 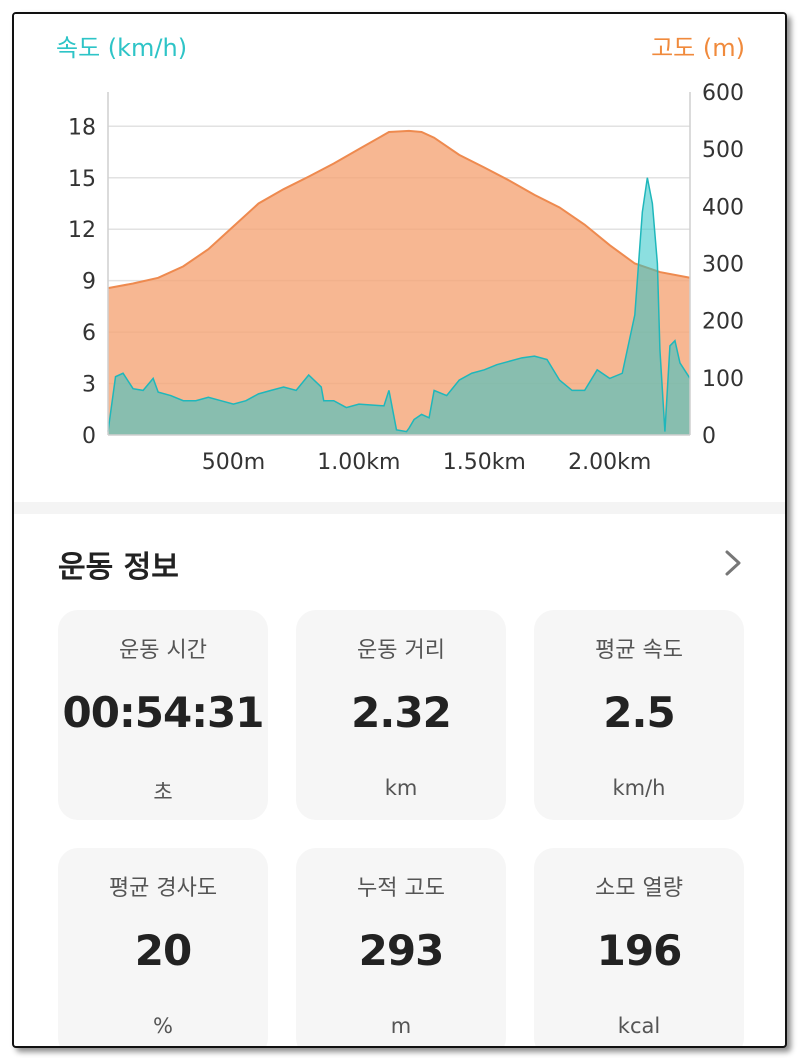 I want to click on speed-tick-label: 12, so click(x=82, y=230).